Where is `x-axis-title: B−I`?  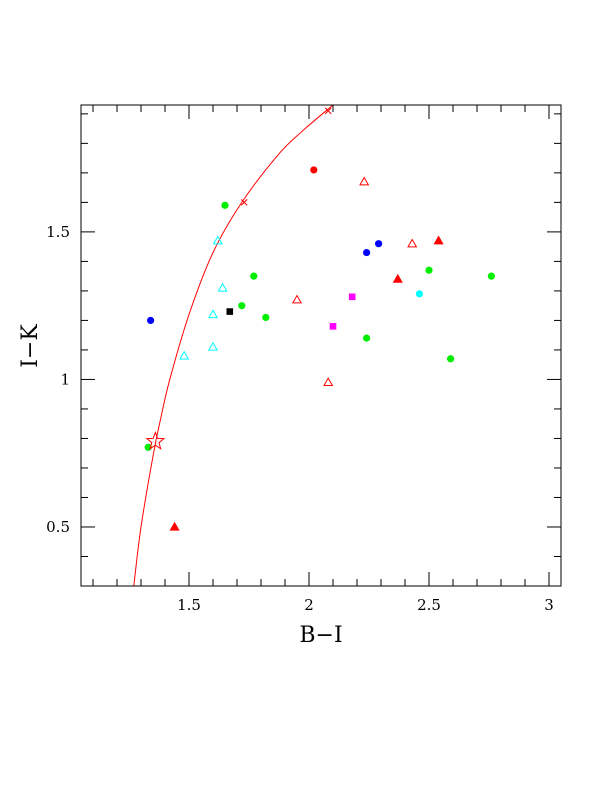 x-axis-title: B−I is located at coordinates (320, 635).